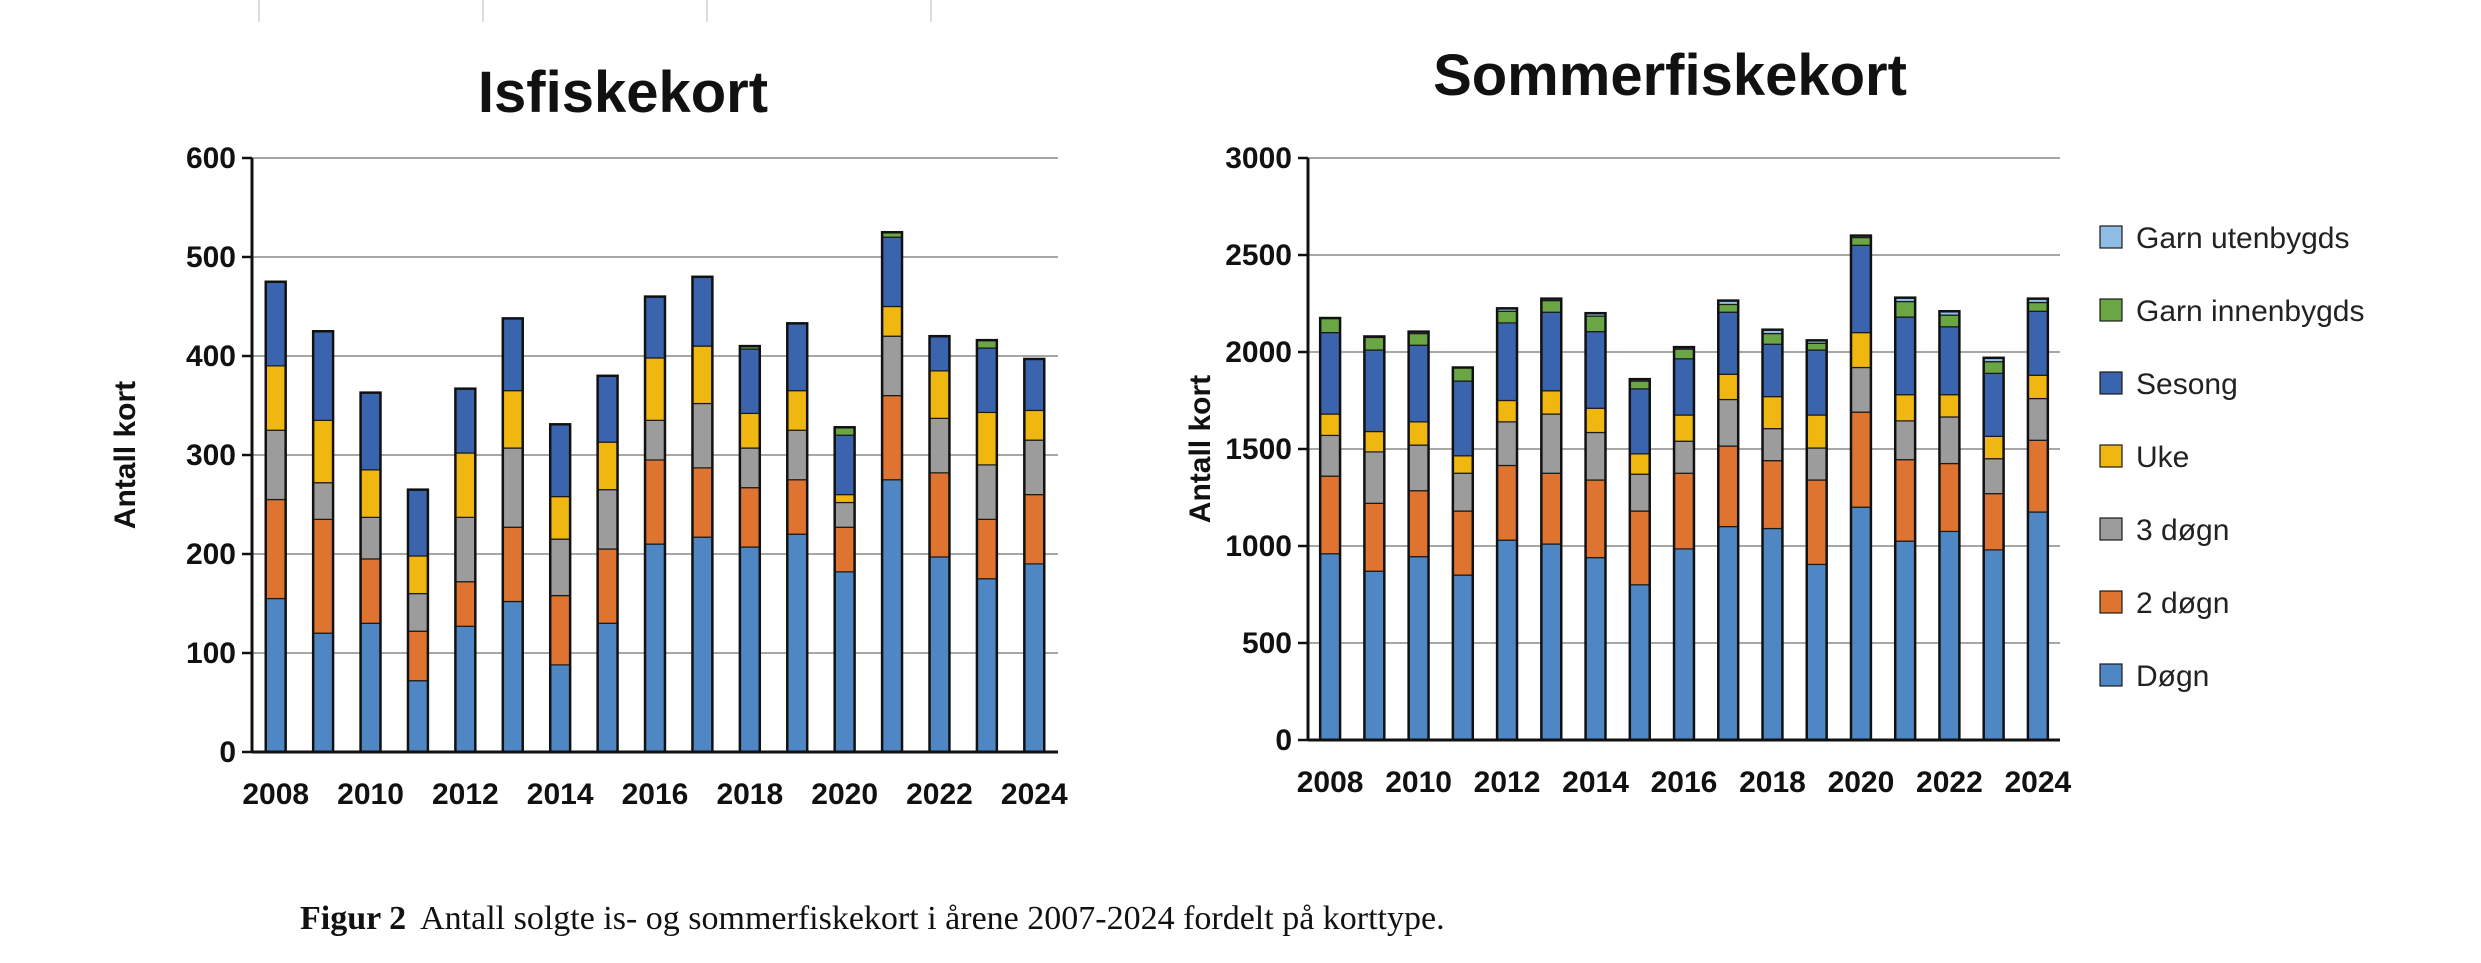 The image size is (2481, 963). Describe the element at coordinates (1905, 640) in the screenshot. I see `chart2-bar-dogn-2021` at that location.